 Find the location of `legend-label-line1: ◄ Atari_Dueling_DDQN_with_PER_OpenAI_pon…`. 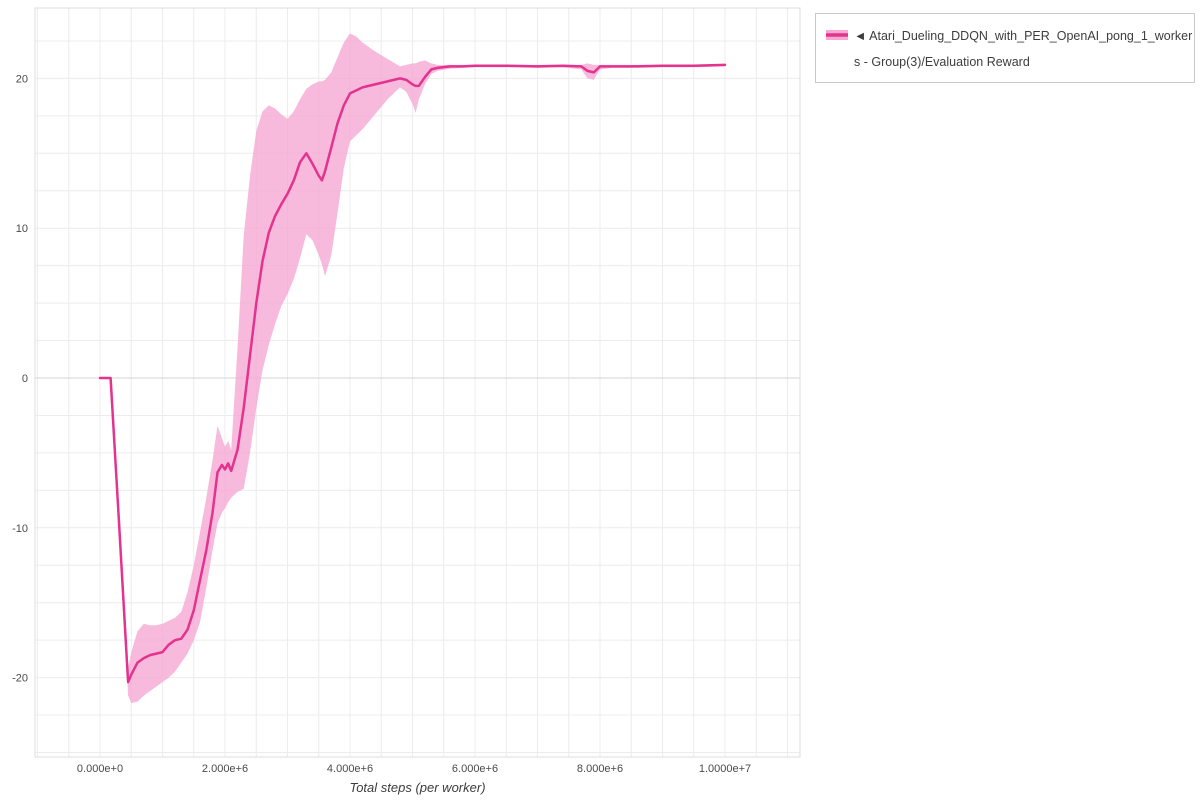

legend-label-line1: ◄ Atari_Dueling_DDQN_with_PER_OpenAI_pon… is located at coordinates (1023, 36).